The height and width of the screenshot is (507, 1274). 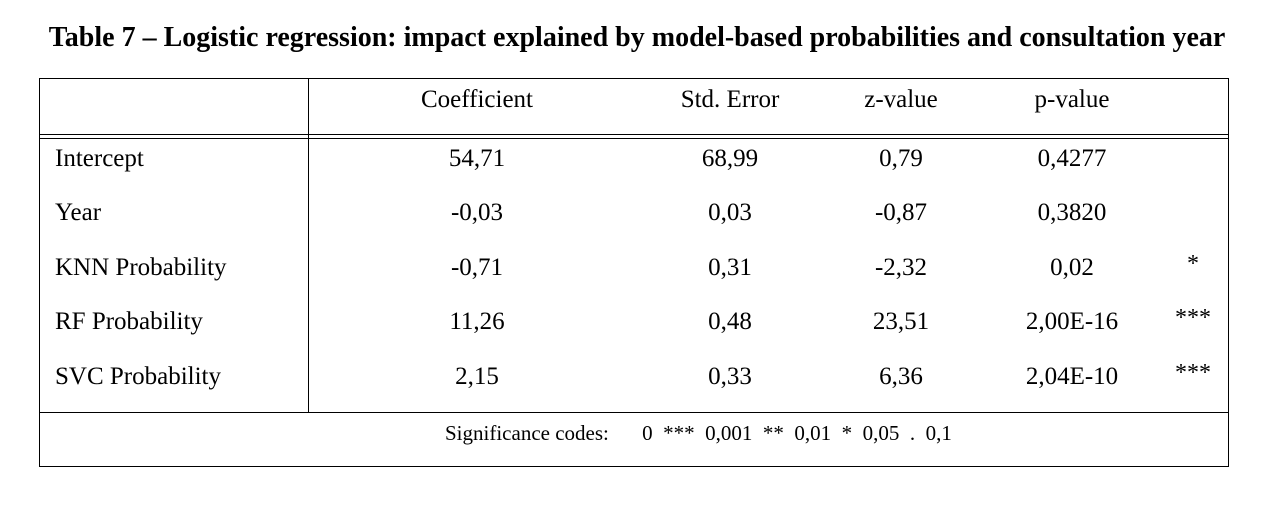 I want to click on header-coefficient: Coefficient, so click(x=477, y=99).